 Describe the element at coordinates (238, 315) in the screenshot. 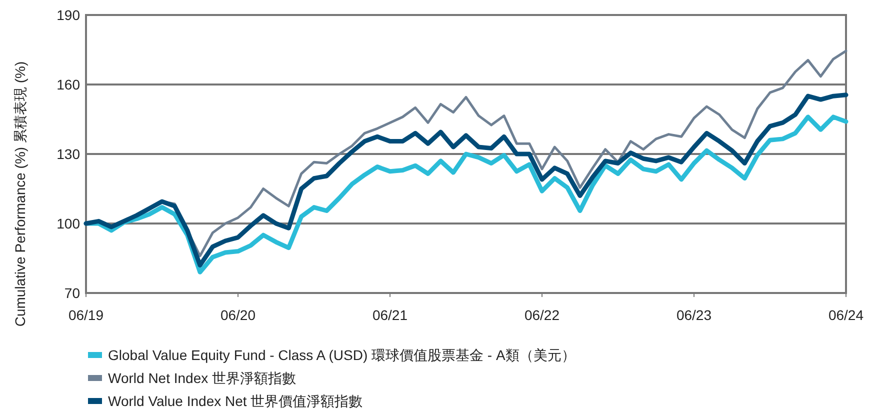

I see `x-tick-label: 06/20` at that location.